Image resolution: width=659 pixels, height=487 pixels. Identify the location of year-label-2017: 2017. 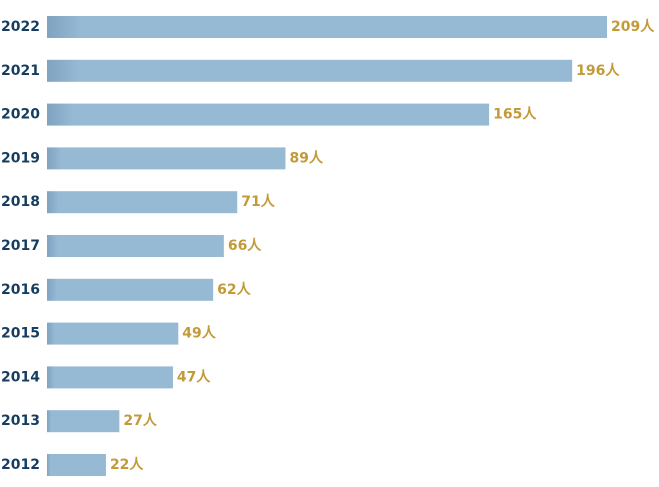
(20, 246).